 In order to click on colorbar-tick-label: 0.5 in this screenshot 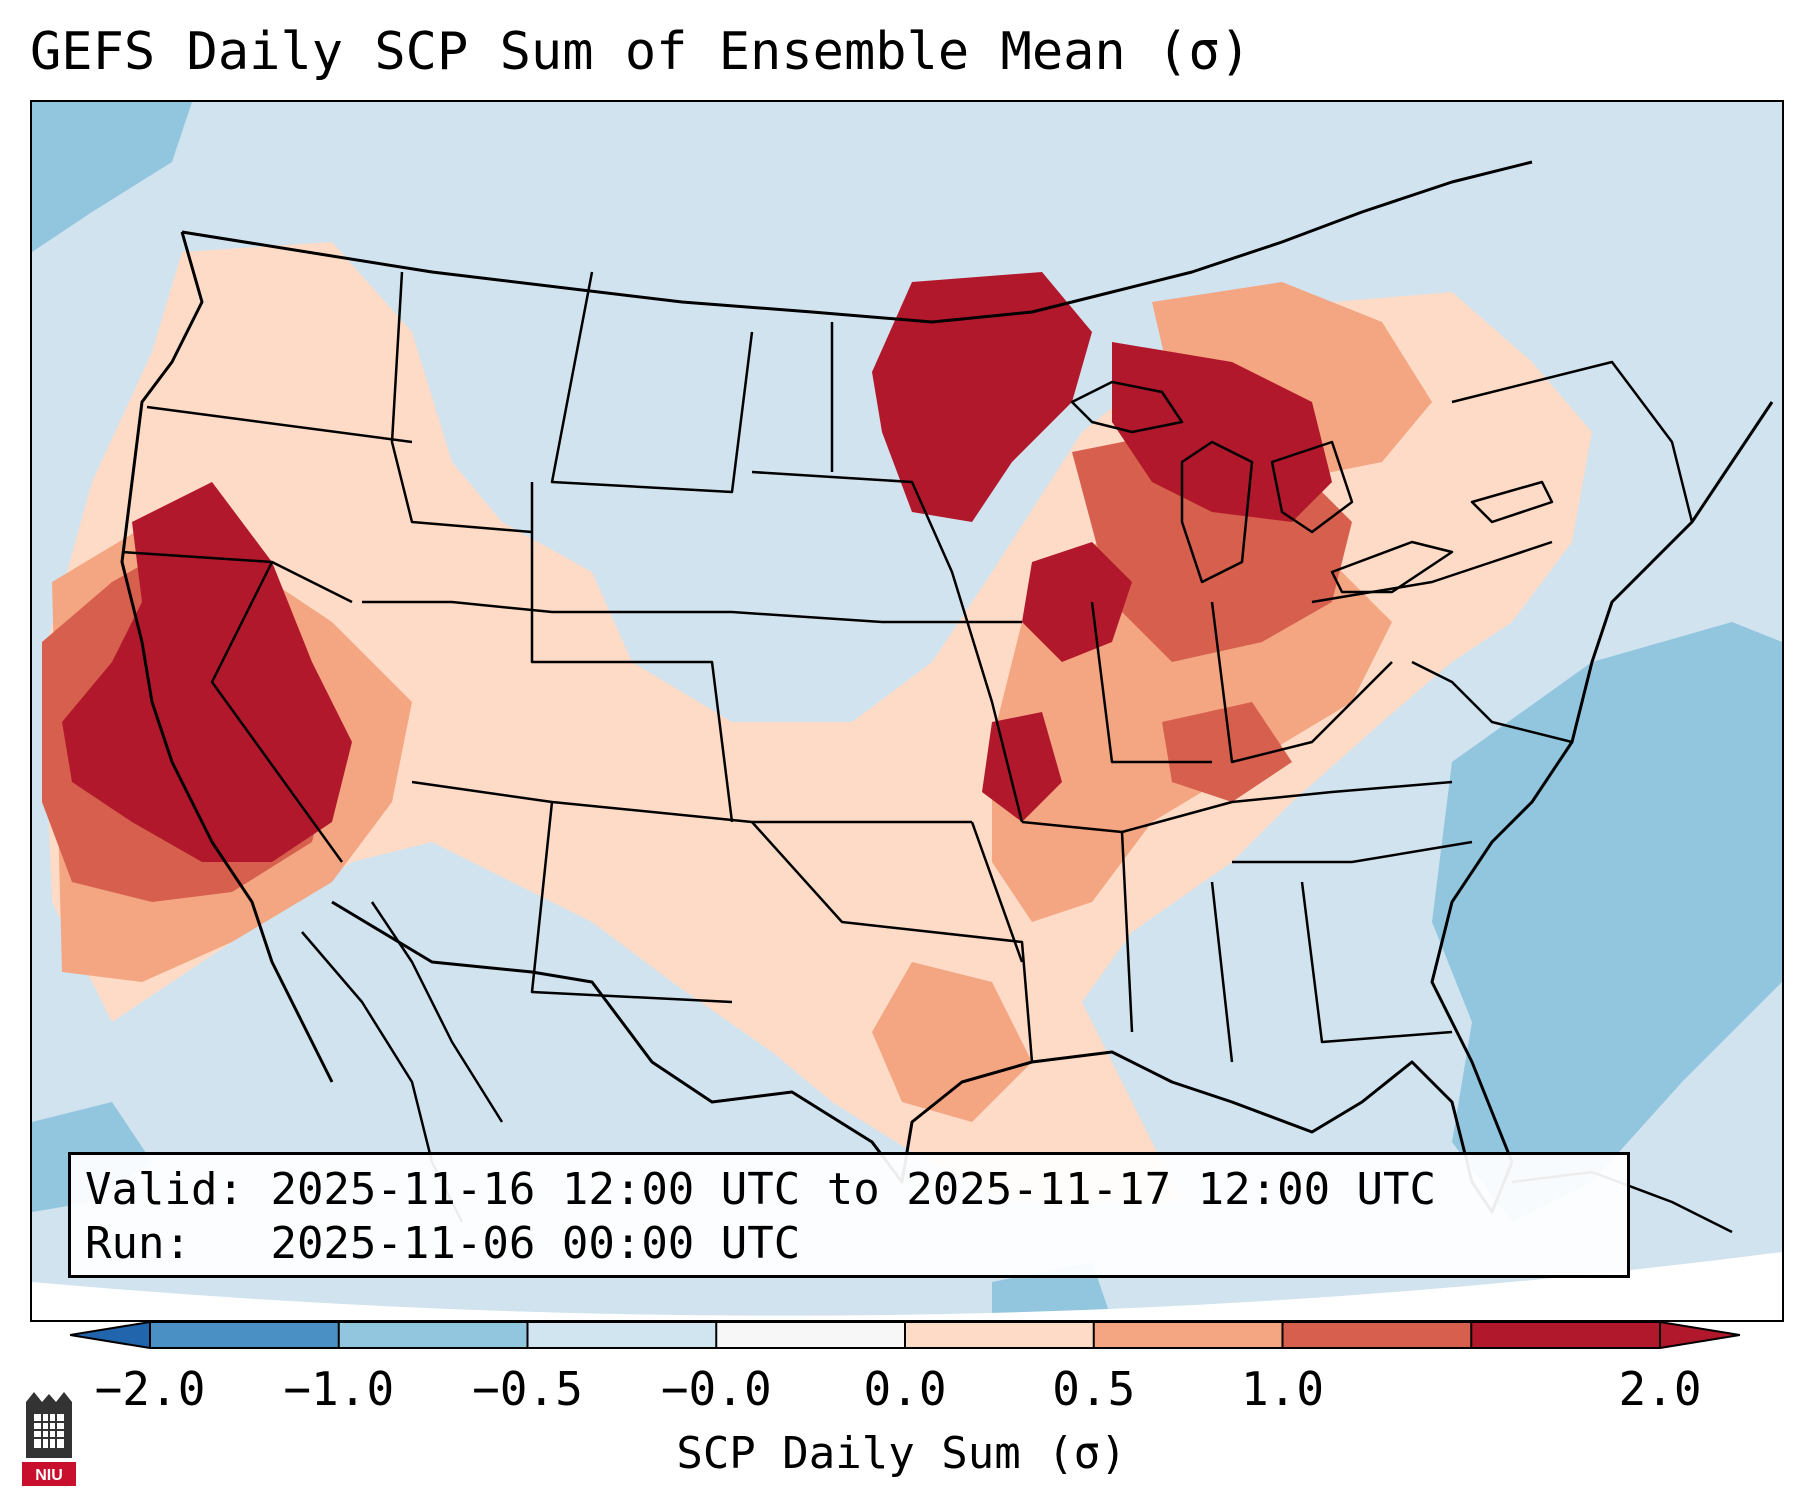, I will do `click(1094, 1389)`.